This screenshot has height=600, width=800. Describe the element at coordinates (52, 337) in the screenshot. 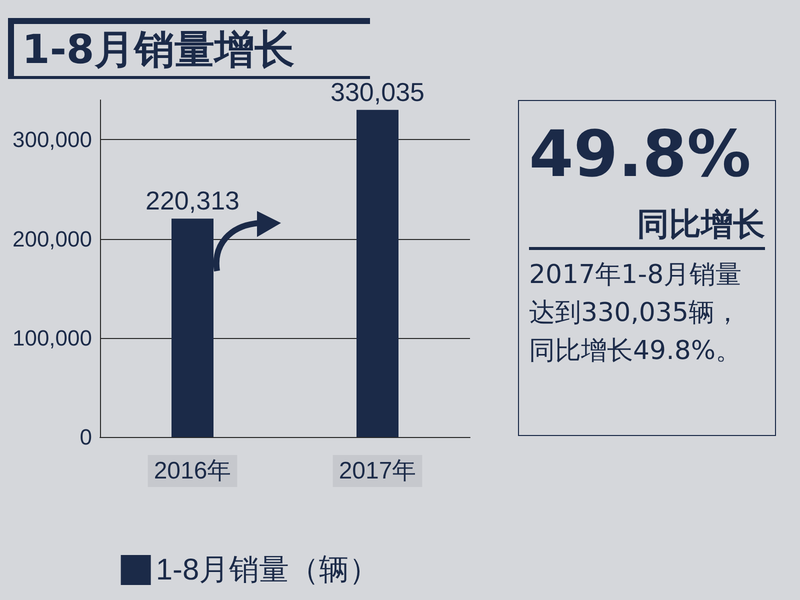

I see `y-tick-label: 100,000` at that location.